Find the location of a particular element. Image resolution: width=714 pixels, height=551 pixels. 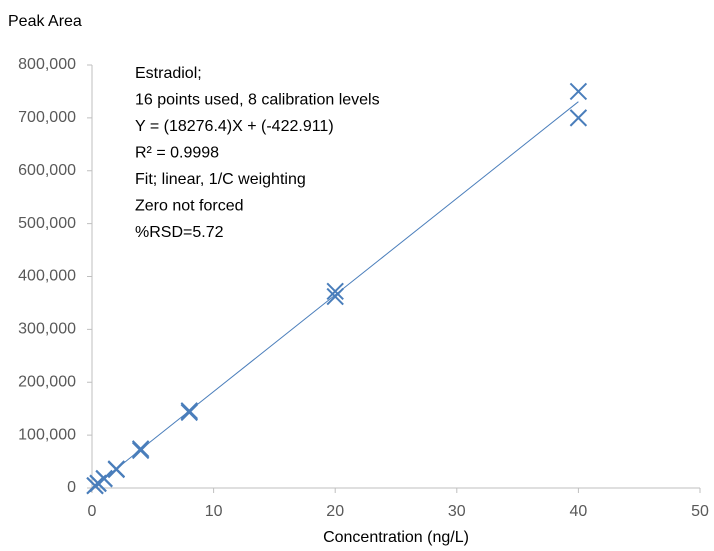

x-tick-label: 10 is located at coordinates (214, 511).